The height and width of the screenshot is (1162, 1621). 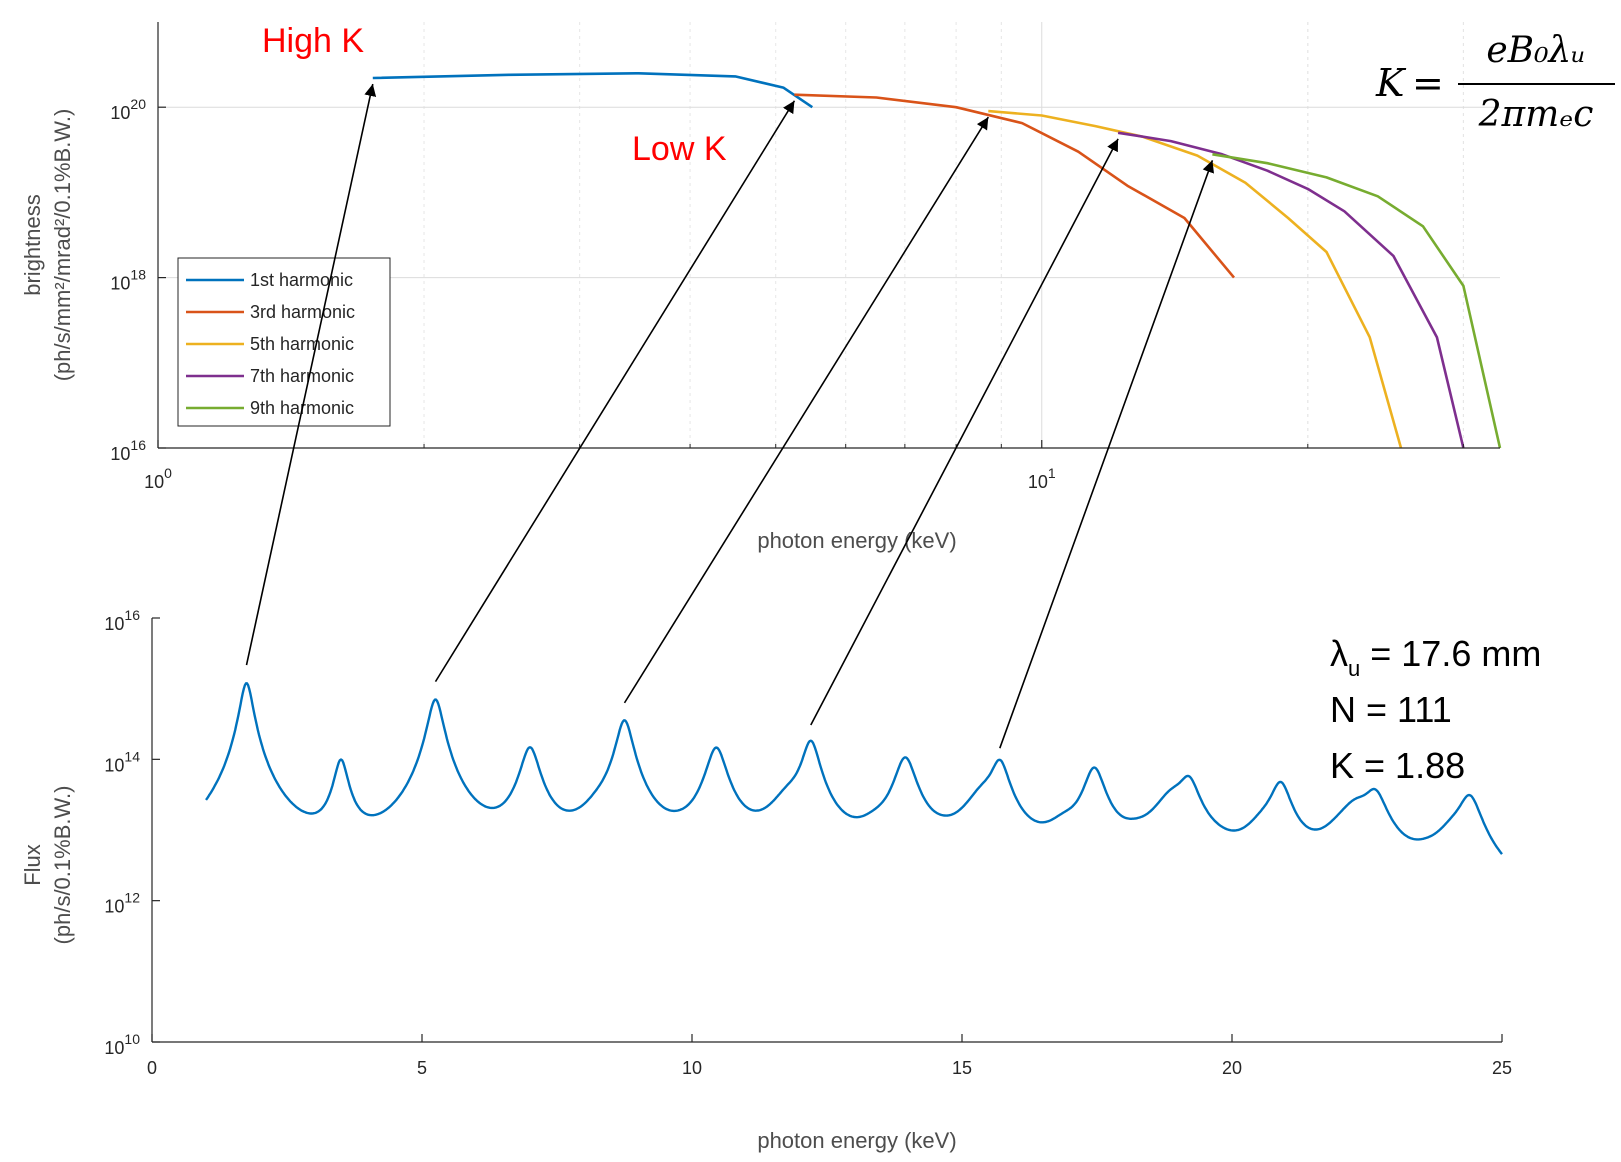 I want to click on undulator-parameters: λu = 17.6 mm N = 111 K = 1.88, so click(x=1435, y=709).